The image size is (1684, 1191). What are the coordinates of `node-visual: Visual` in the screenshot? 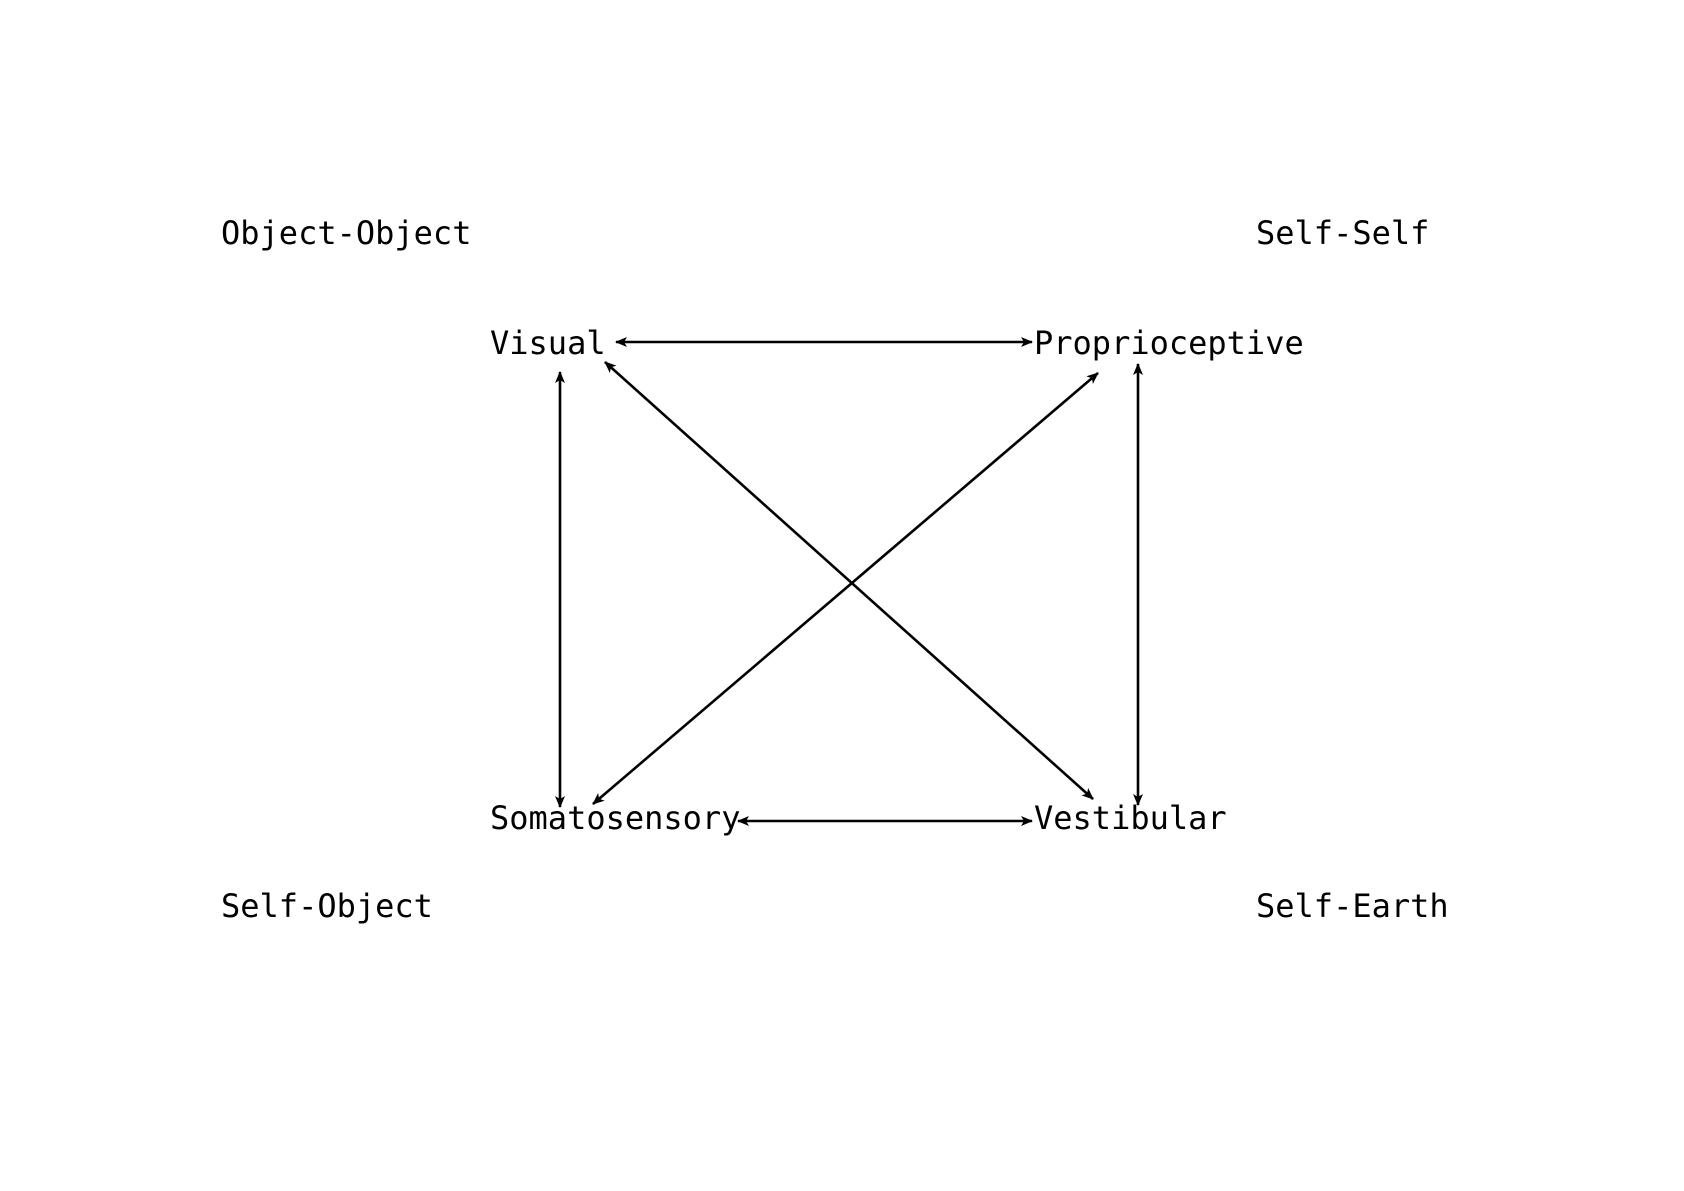 It's located at (548, 343).